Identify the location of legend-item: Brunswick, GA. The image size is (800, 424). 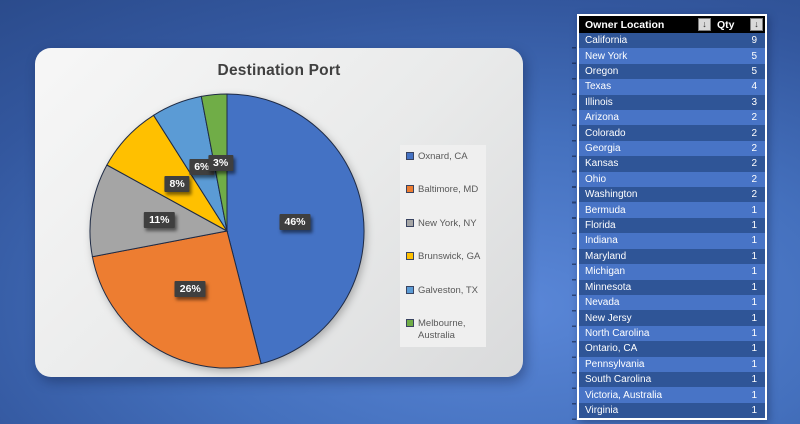
(443, 256).